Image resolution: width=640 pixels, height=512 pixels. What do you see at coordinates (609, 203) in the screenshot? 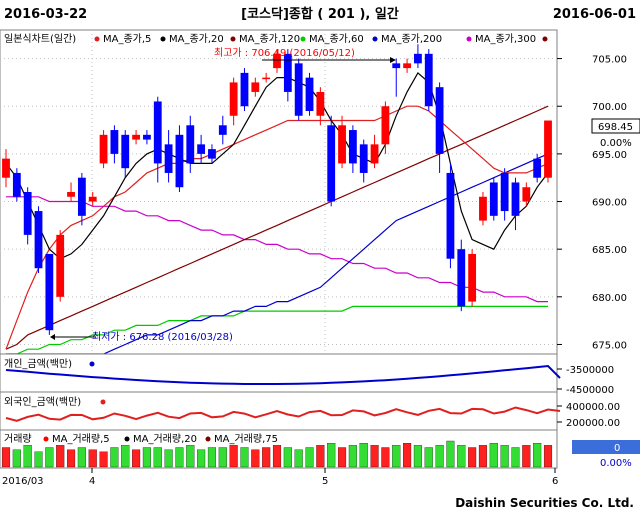
I see `price-tick-label: 690.00` at bounding box center [609, 203].